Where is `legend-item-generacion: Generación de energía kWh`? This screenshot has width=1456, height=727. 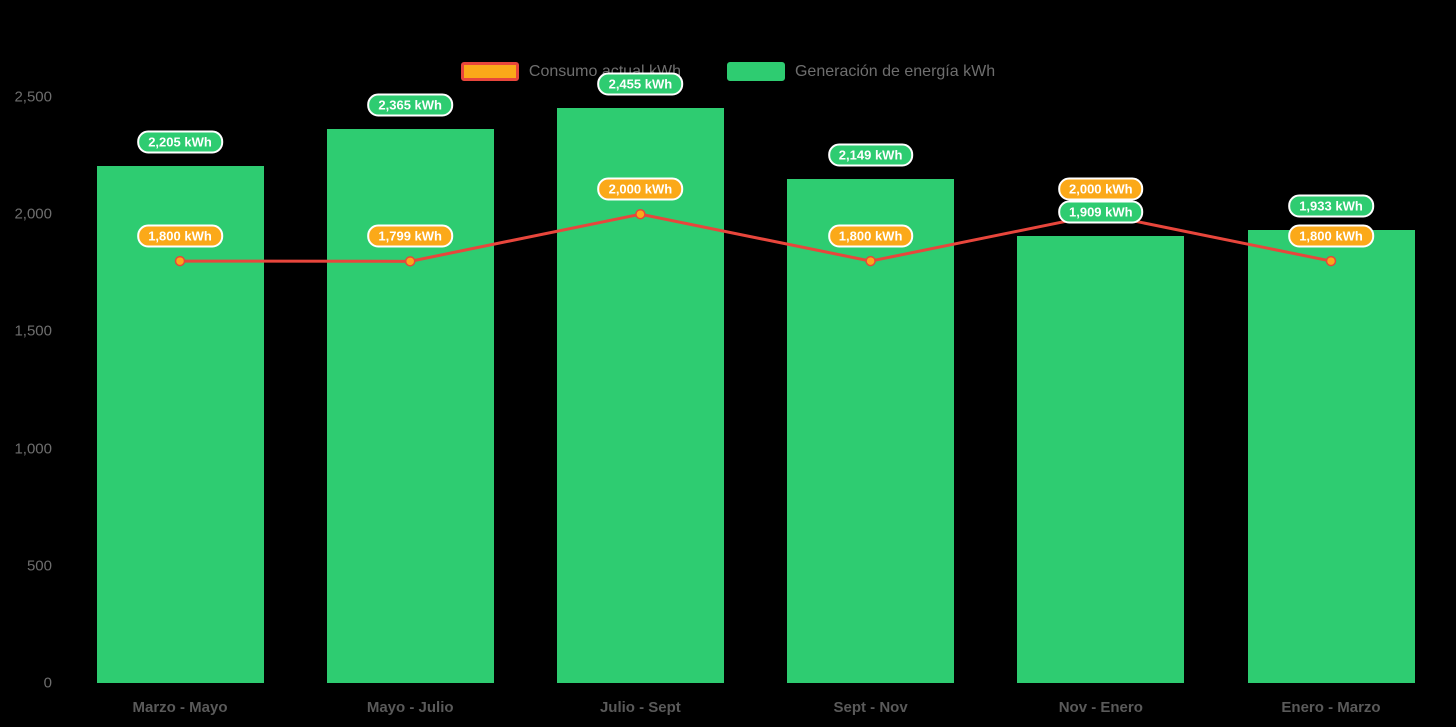 legend-item-generacion: Generación de energía kWh is located at coordinates (861, 71).